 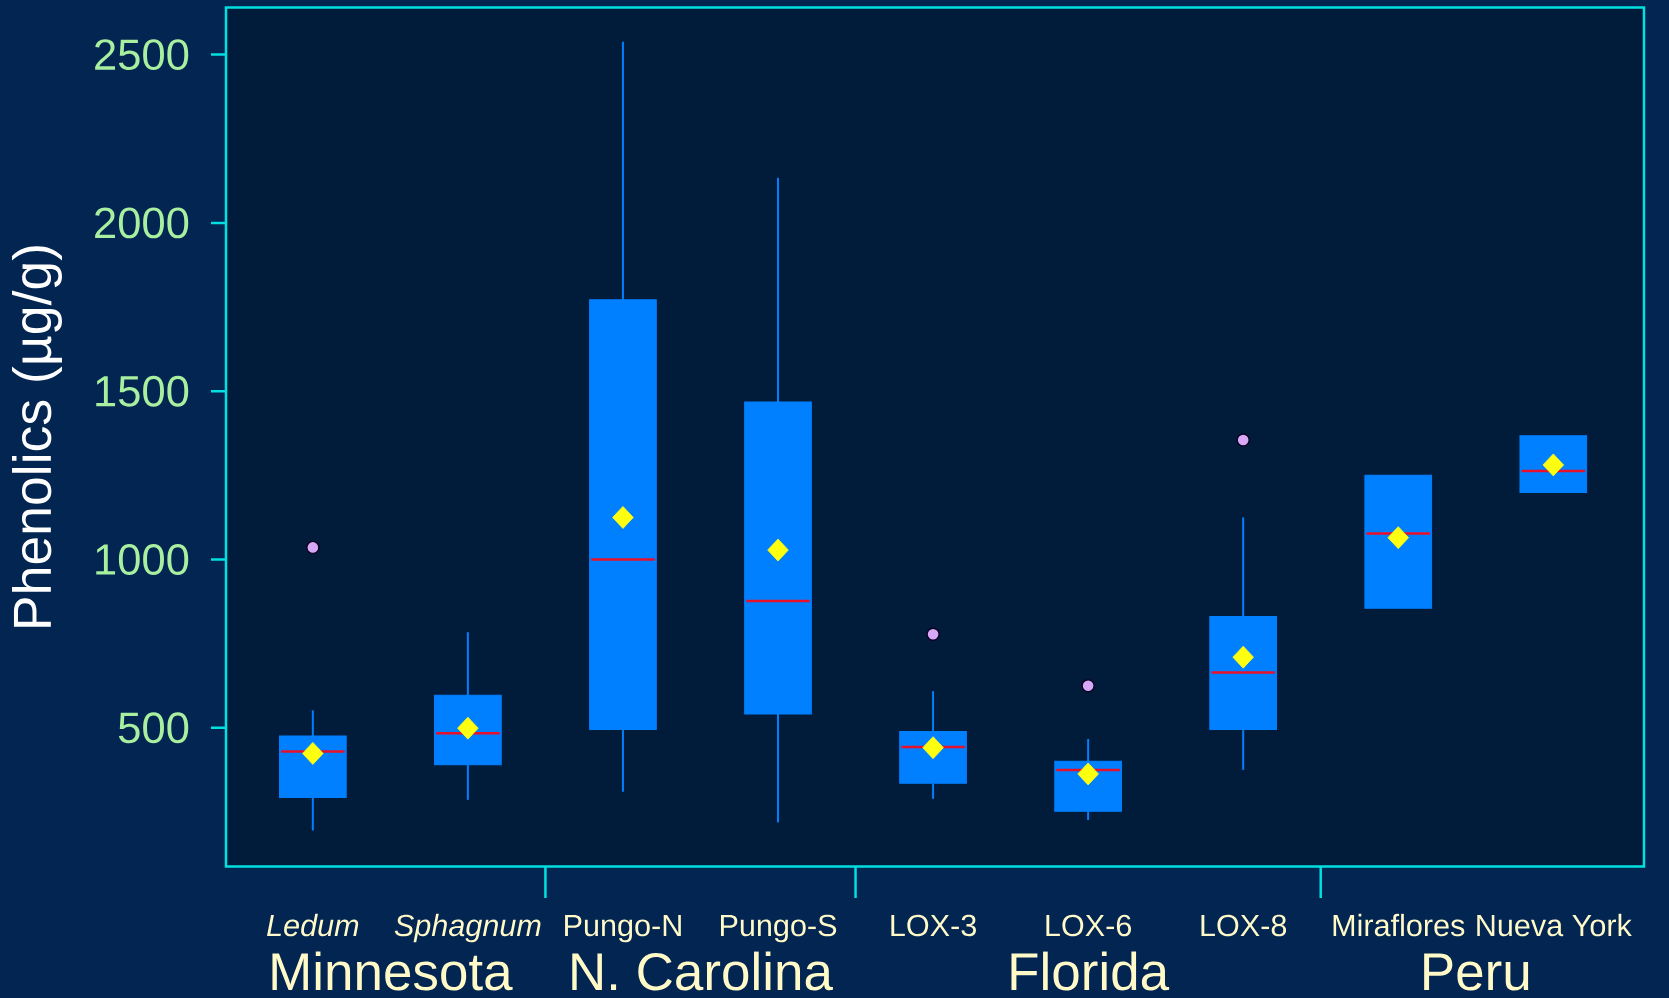 I want to click on y-axis-title: Phenolics (µg/g), so click(x=37, y=436).